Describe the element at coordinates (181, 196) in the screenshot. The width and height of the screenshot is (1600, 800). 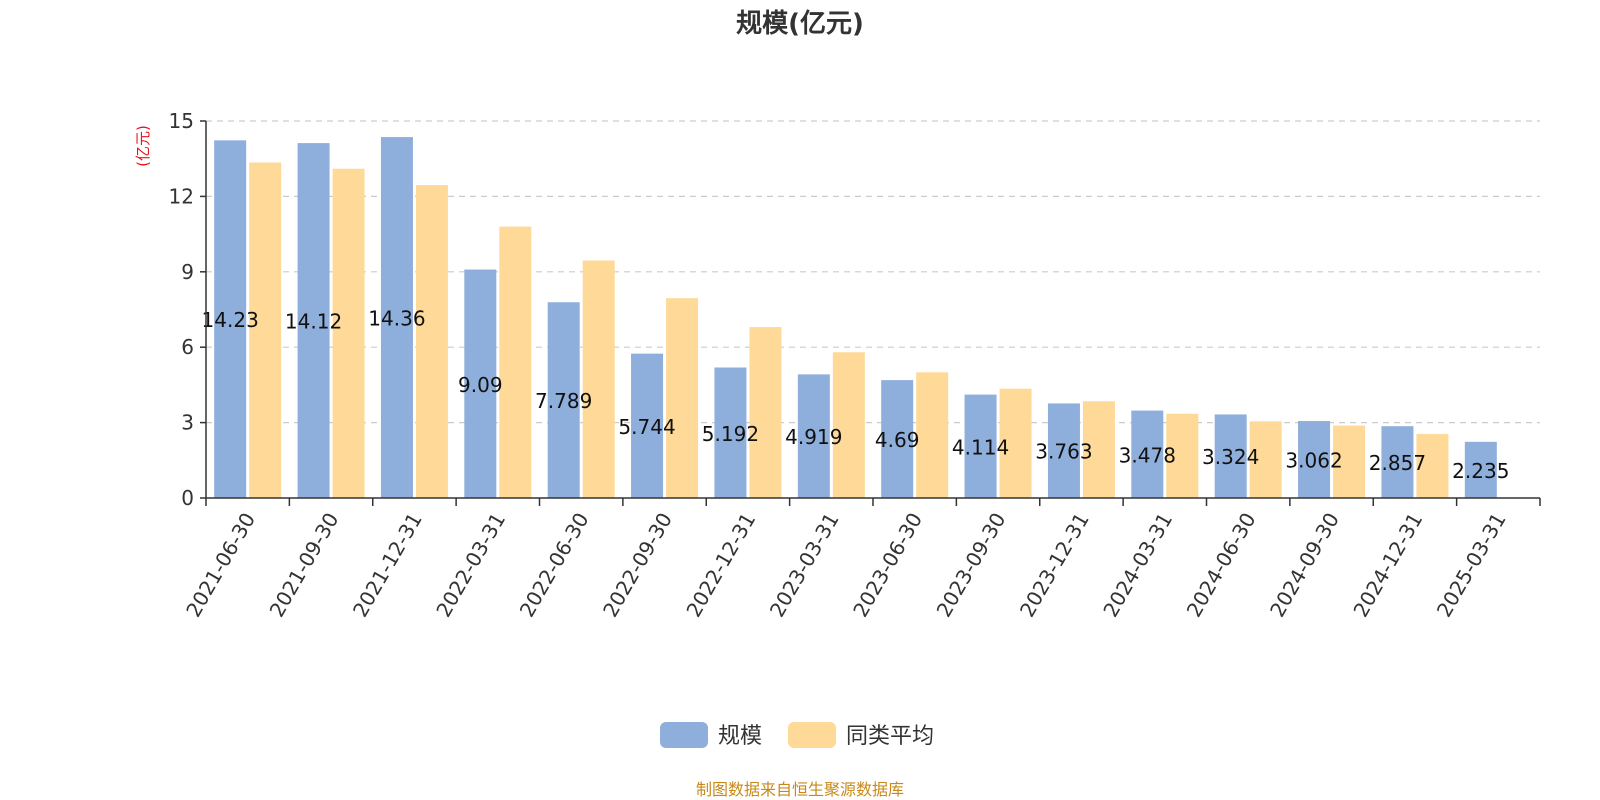
I see `y-tick-label: 12` at that location.